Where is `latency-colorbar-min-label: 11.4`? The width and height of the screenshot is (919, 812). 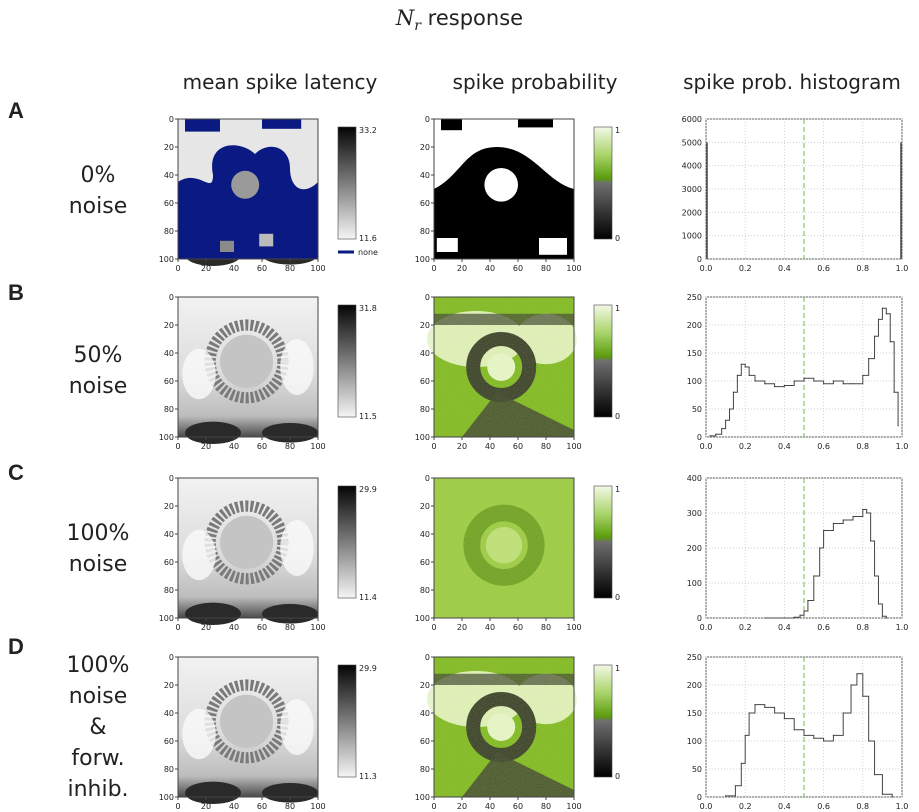 latency-colorbar-min-label: 11.4 is located at coordinates (368, 597).